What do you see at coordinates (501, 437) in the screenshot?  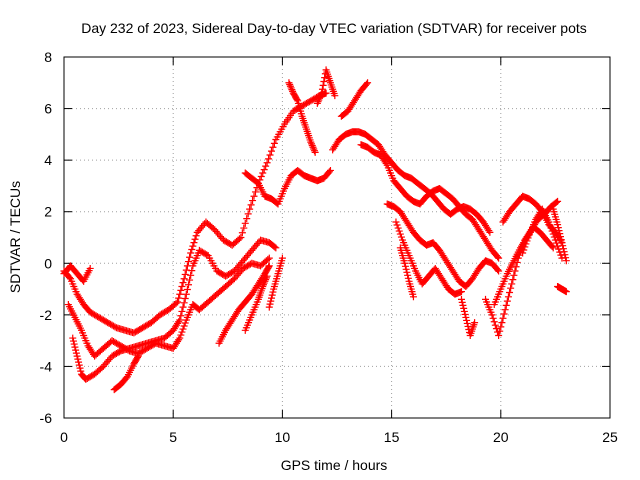 I see `x-tick-label: 20` at bounding box center [501, 437].